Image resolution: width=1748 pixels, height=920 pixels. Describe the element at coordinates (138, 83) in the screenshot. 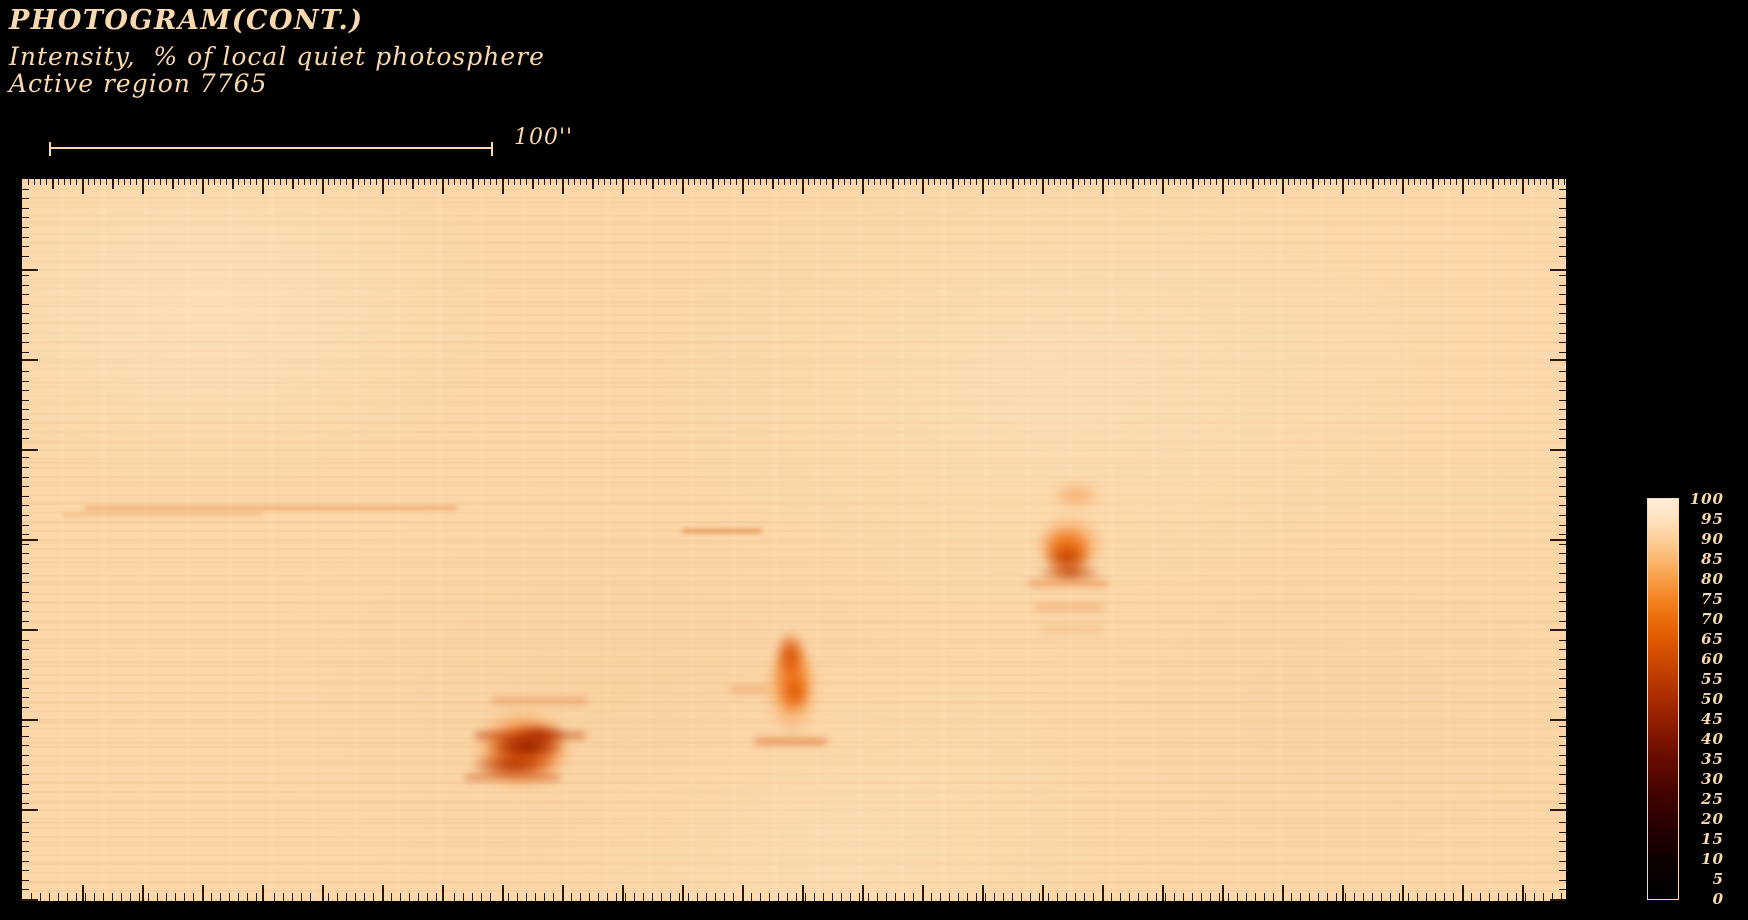

I see `active-region-label: Active region 7765` at that location.